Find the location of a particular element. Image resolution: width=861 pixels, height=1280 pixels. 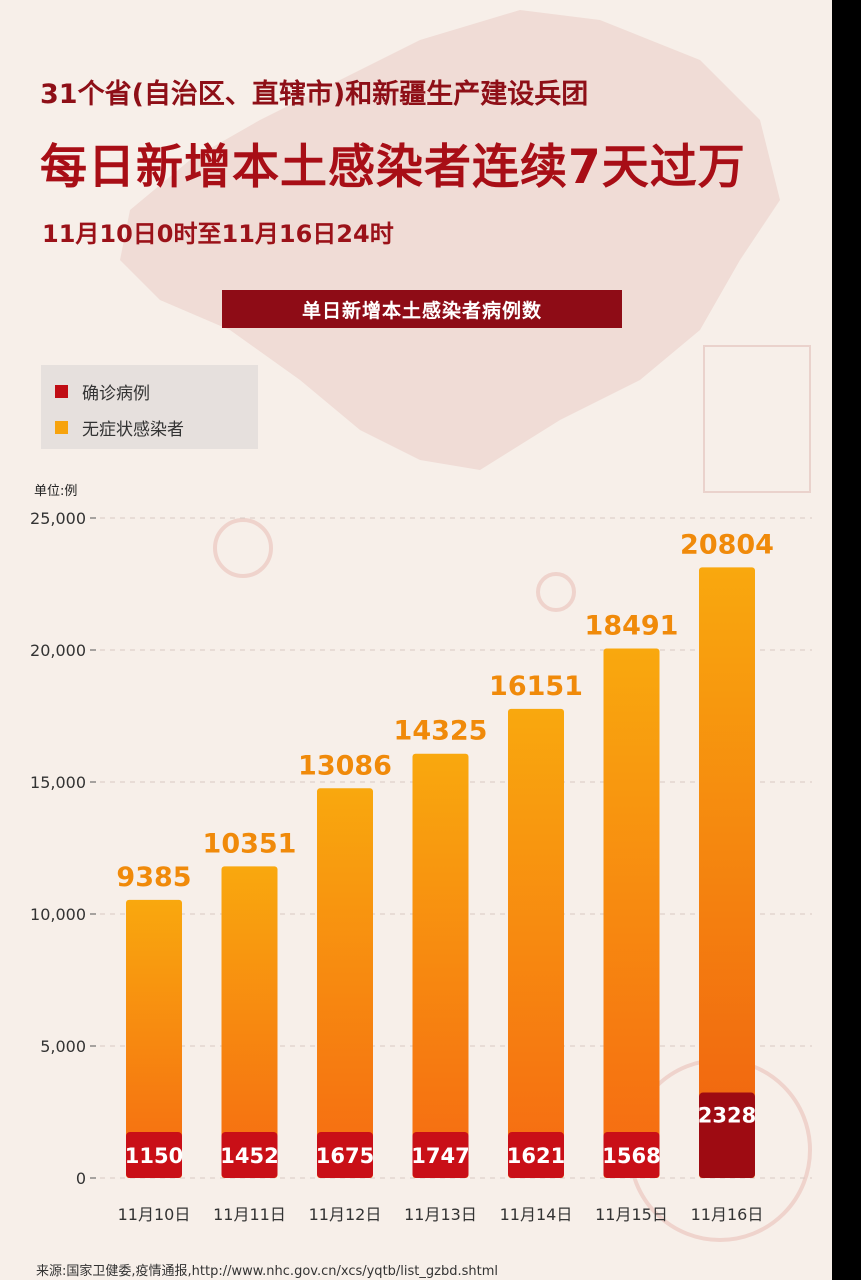

confirmed-data-label: 1747 is located at coordinates (440, 1156).